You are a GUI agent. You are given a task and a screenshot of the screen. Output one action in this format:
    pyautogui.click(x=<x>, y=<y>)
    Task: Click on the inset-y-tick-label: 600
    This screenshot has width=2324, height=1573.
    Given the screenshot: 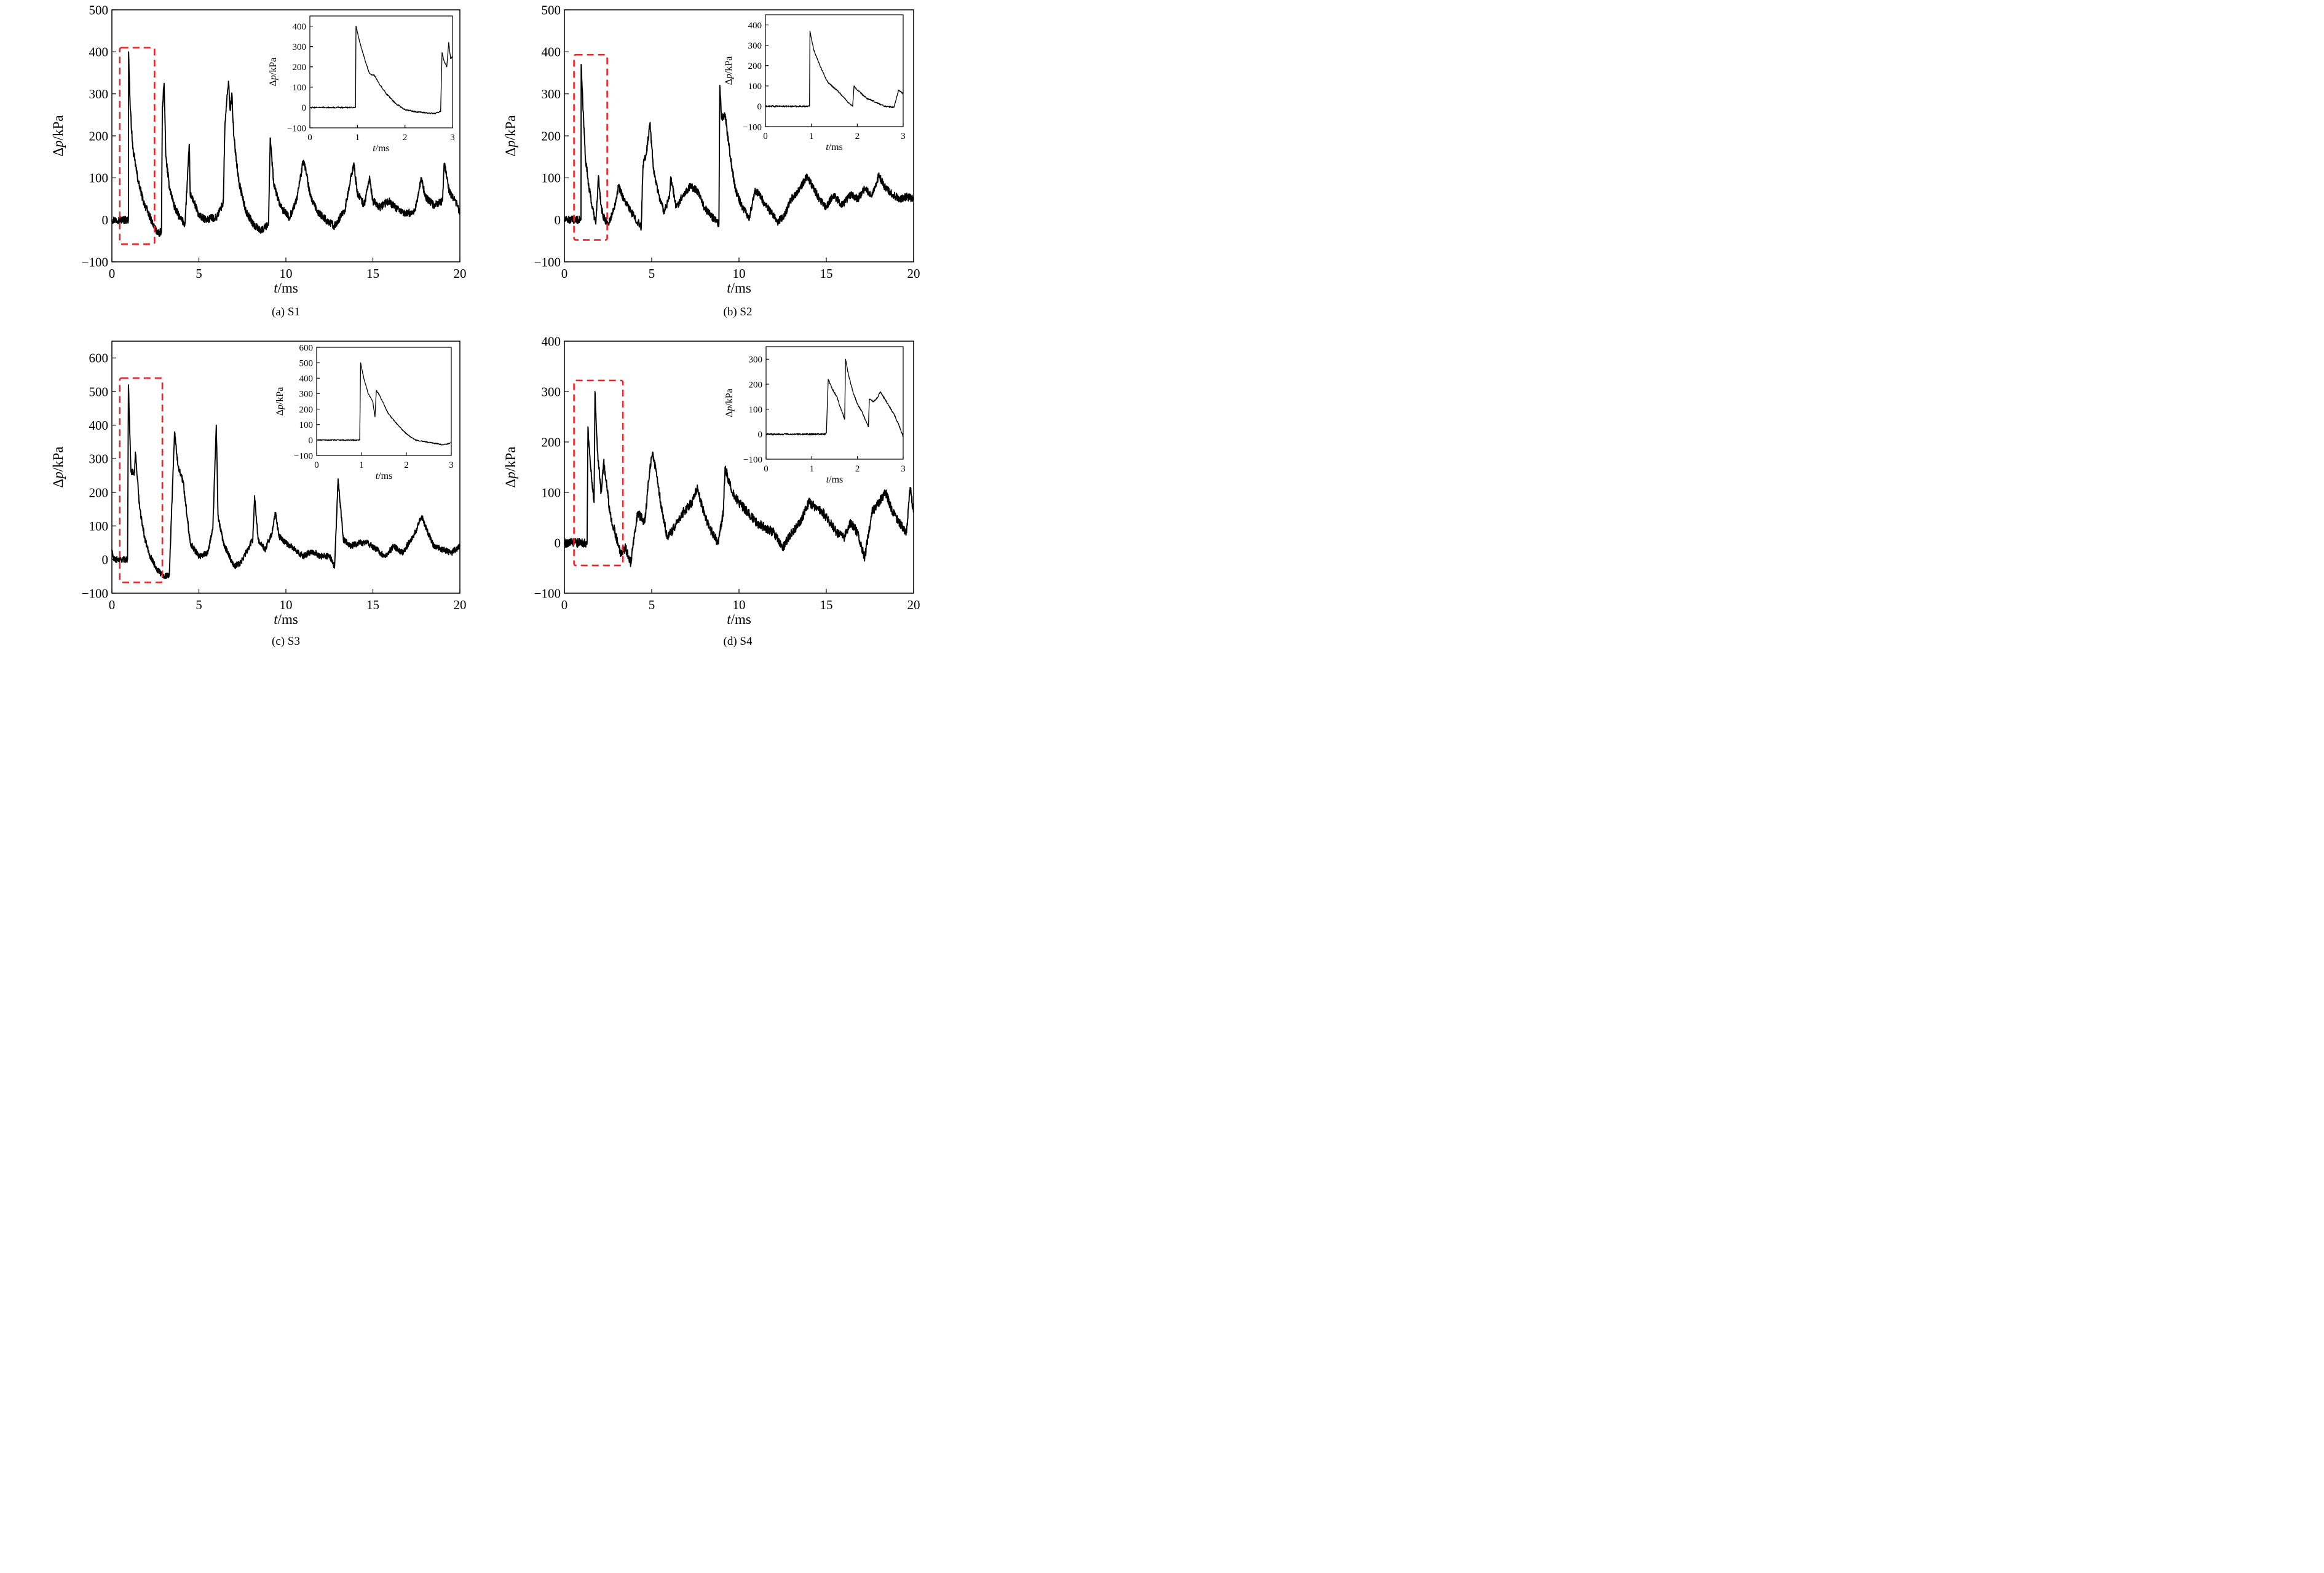 What is the action you would take?
    pyautogui.click(x=306, y=348)
    